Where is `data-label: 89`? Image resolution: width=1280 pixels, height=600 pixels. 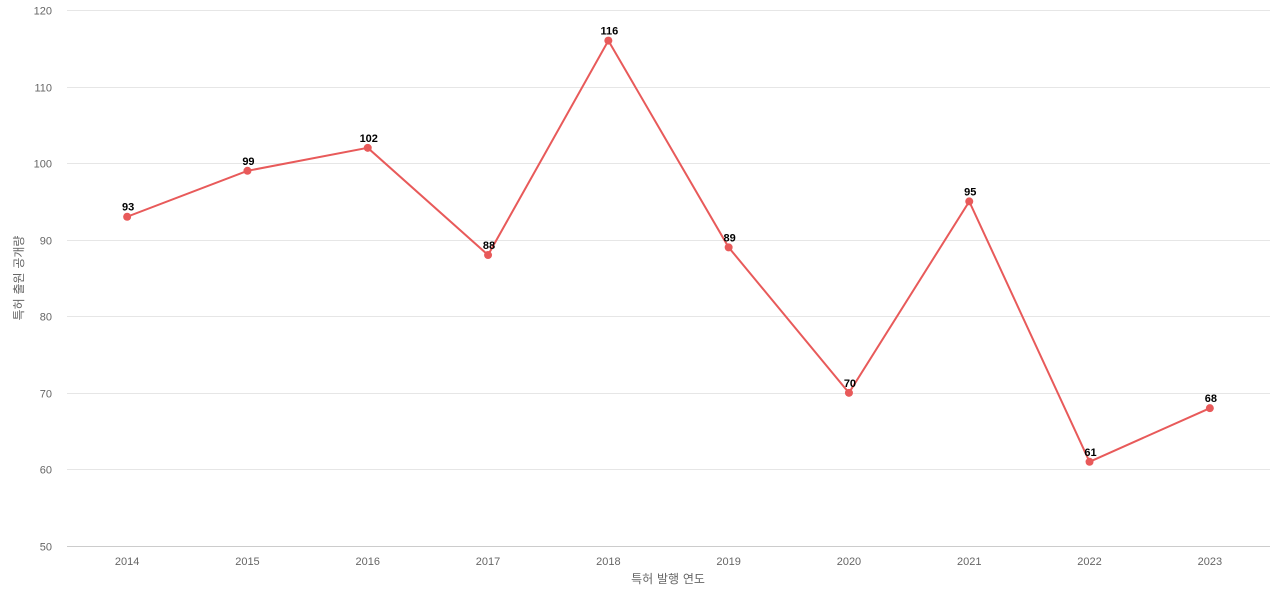 data-label: 89 is located at coordinates (730, 238).